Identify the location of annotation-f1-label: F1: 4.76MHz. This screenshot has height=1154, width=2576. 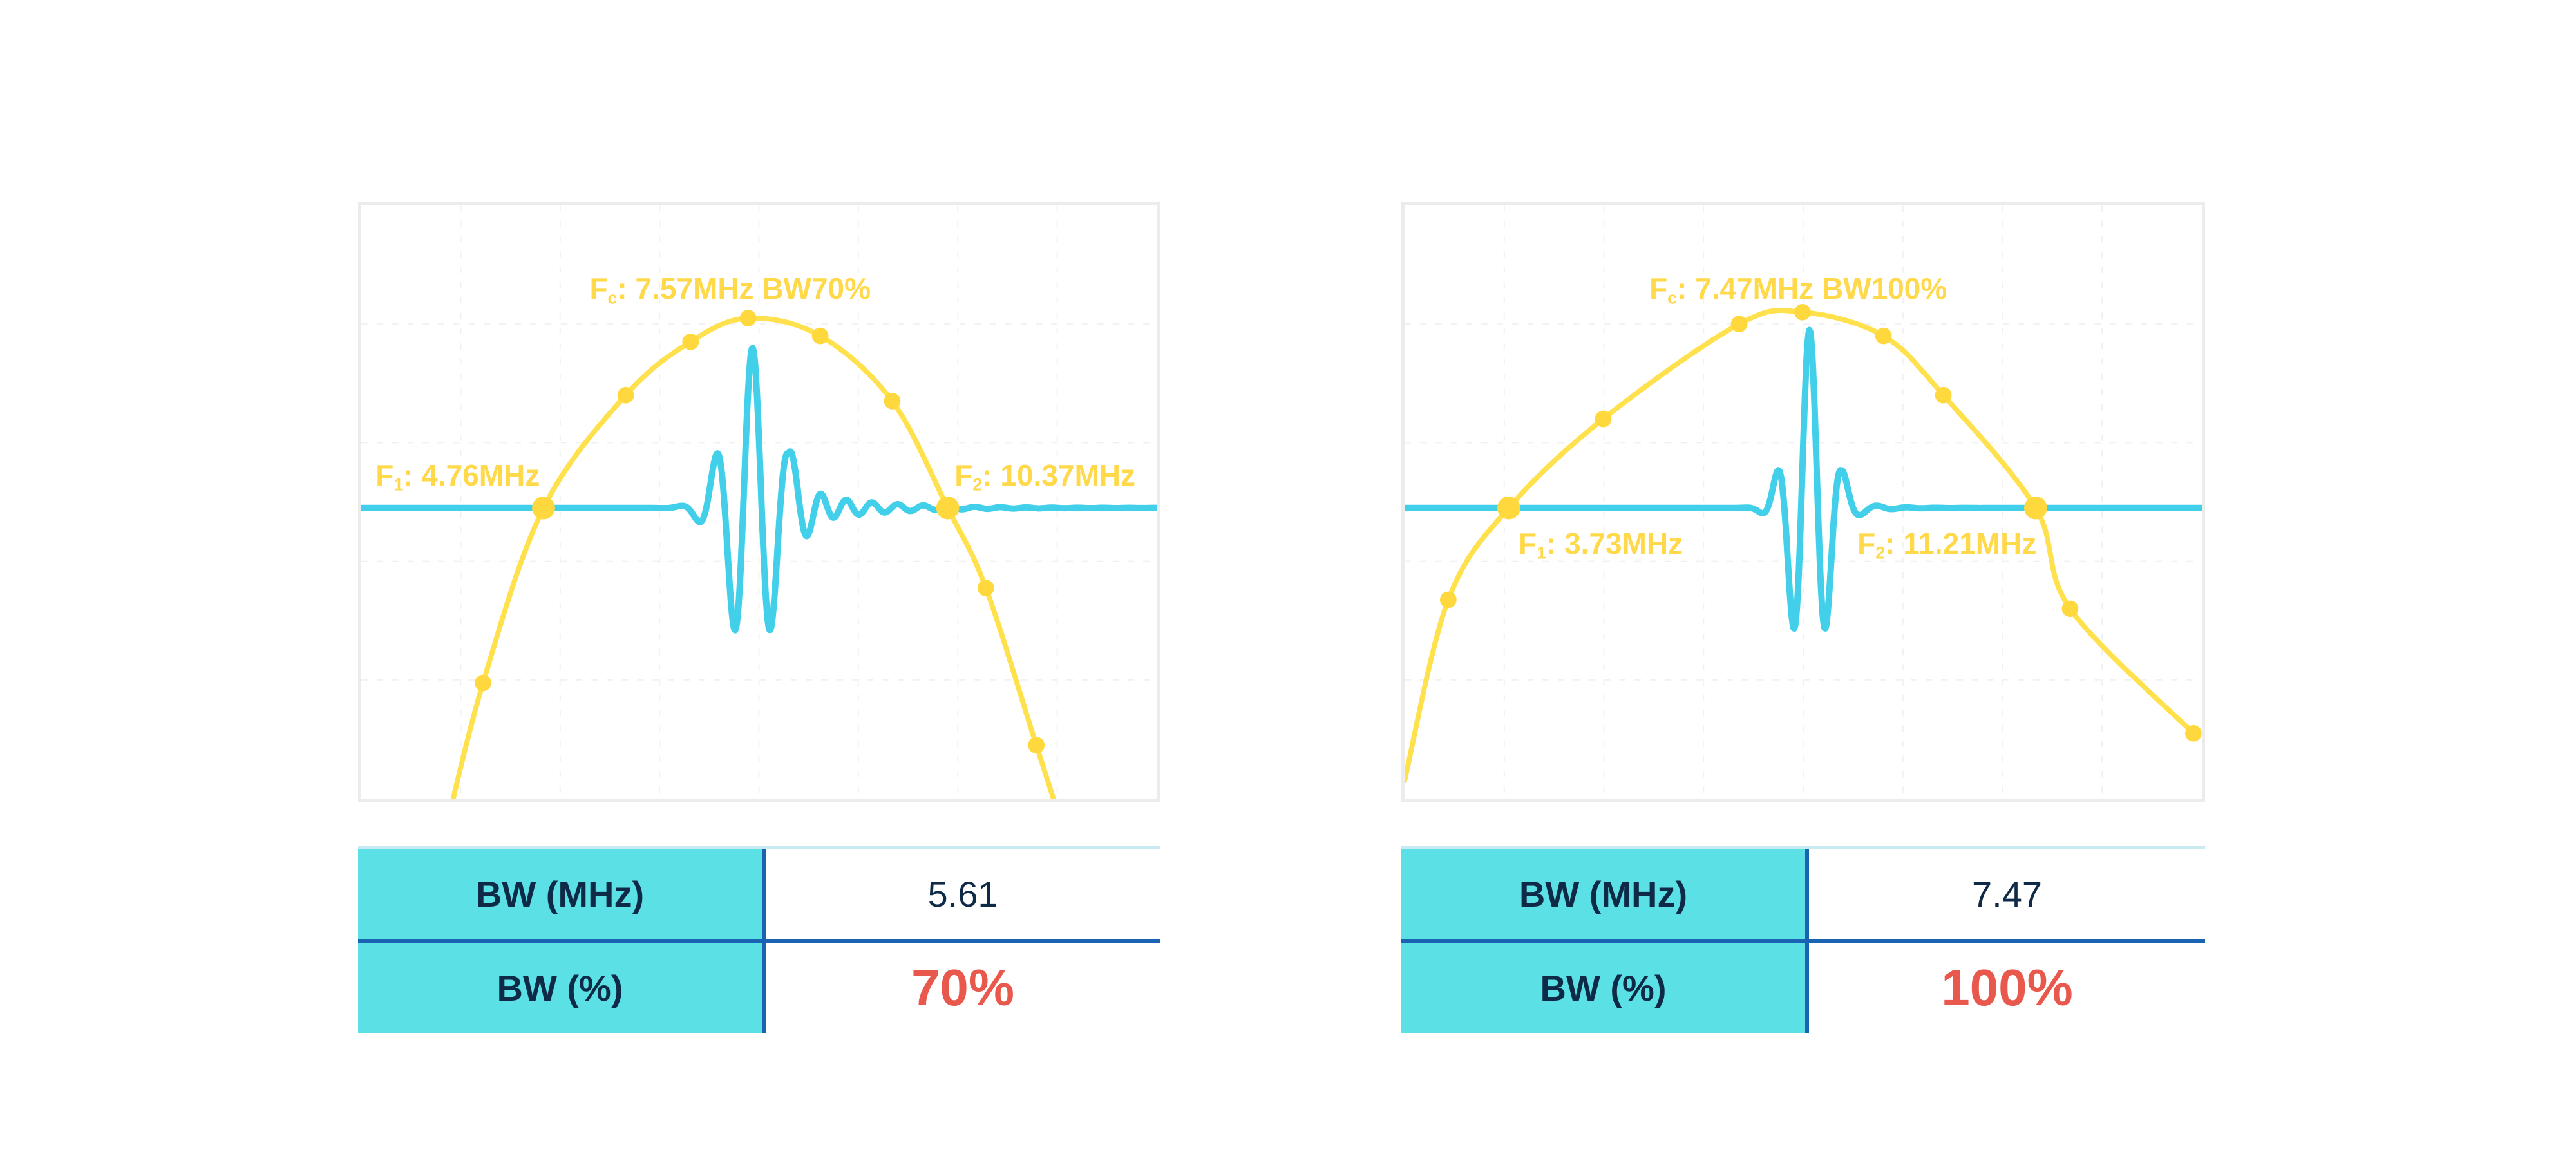
(458, 477).